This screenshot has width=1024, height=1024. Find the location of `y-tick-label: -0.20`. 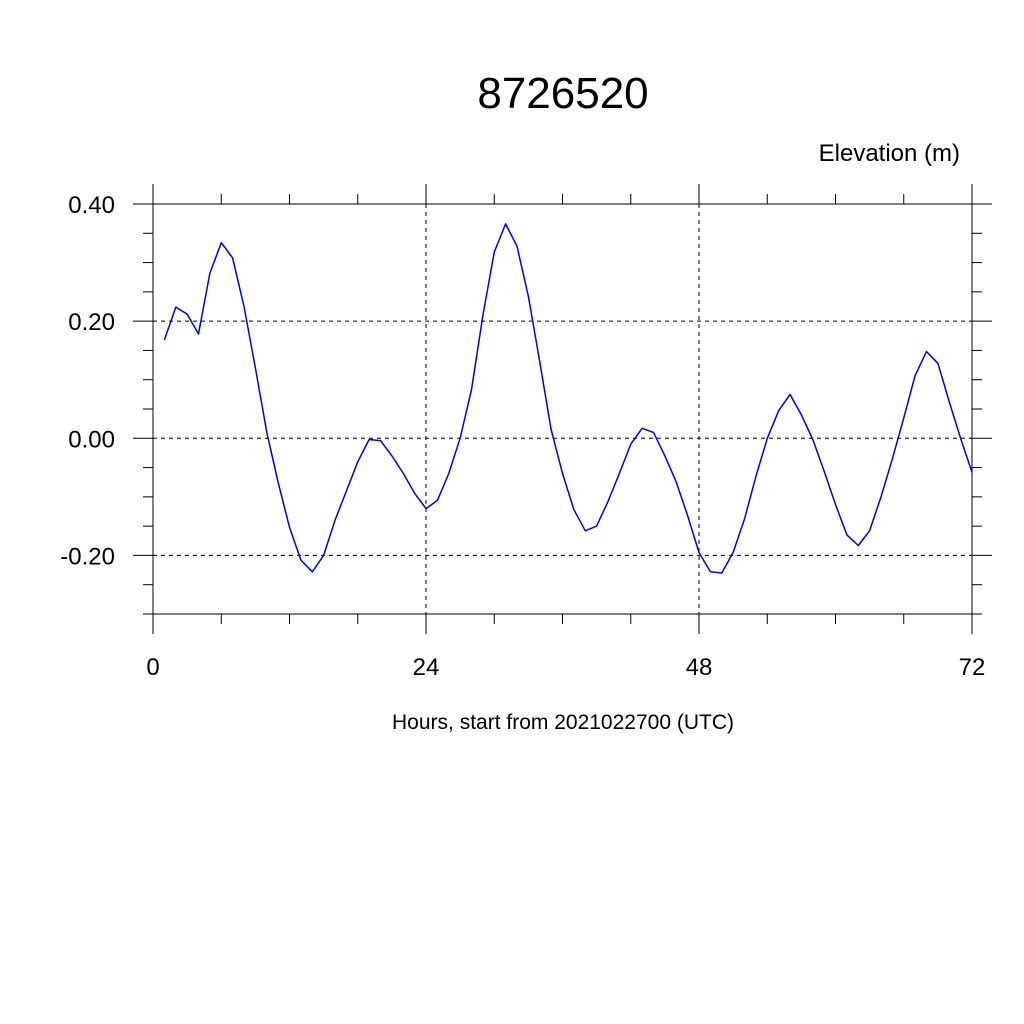

y-tick-label: -0.20 is located at coordinates (87, 556).